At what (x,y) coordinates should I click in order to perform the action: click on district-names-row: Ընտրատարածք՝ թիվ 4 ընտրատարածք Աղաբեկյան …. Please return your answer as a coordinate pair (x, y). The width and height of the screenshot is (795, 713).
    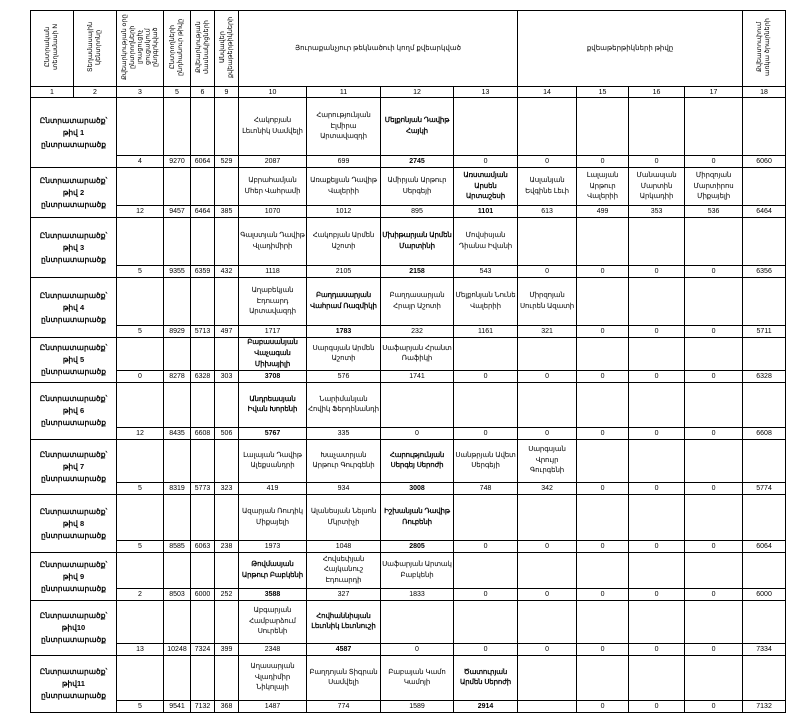
    Looking at the image, I should click on (408, 308).